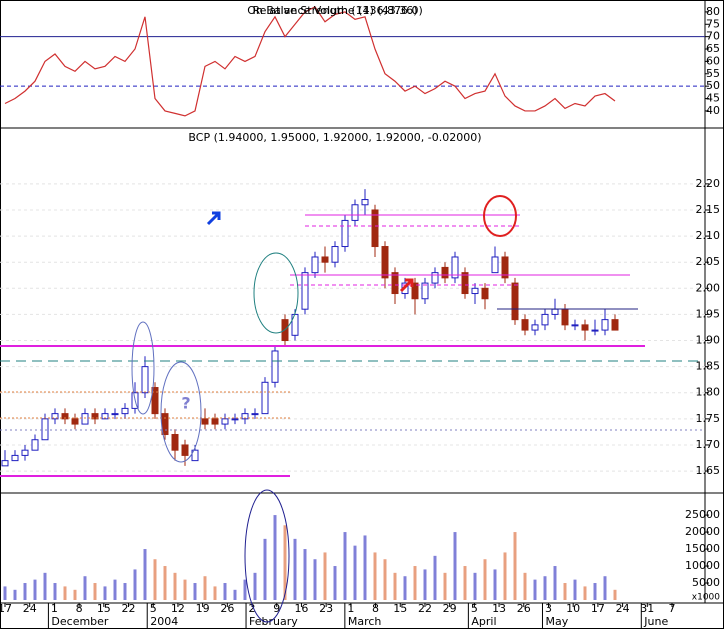 The image size is (724, 629). What do you see at coordinates (713, 98) in the screenshot?
I see `y-tick-label: 45` at bounding box center [713, 98].